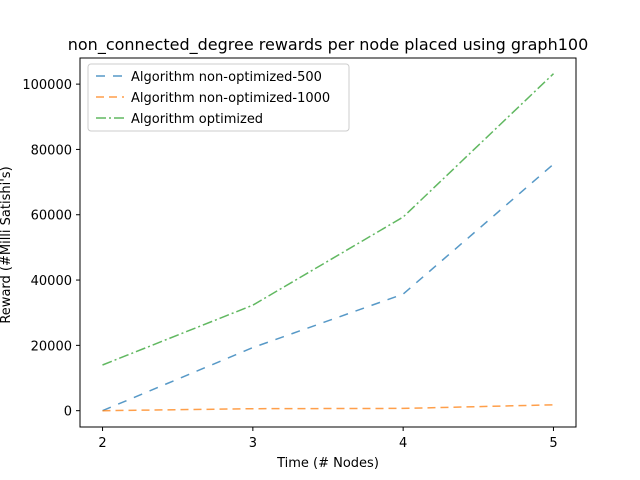 This screenshot has width=640, height=480. I want to click on y-tick-label: 80000, so click(51, 150).